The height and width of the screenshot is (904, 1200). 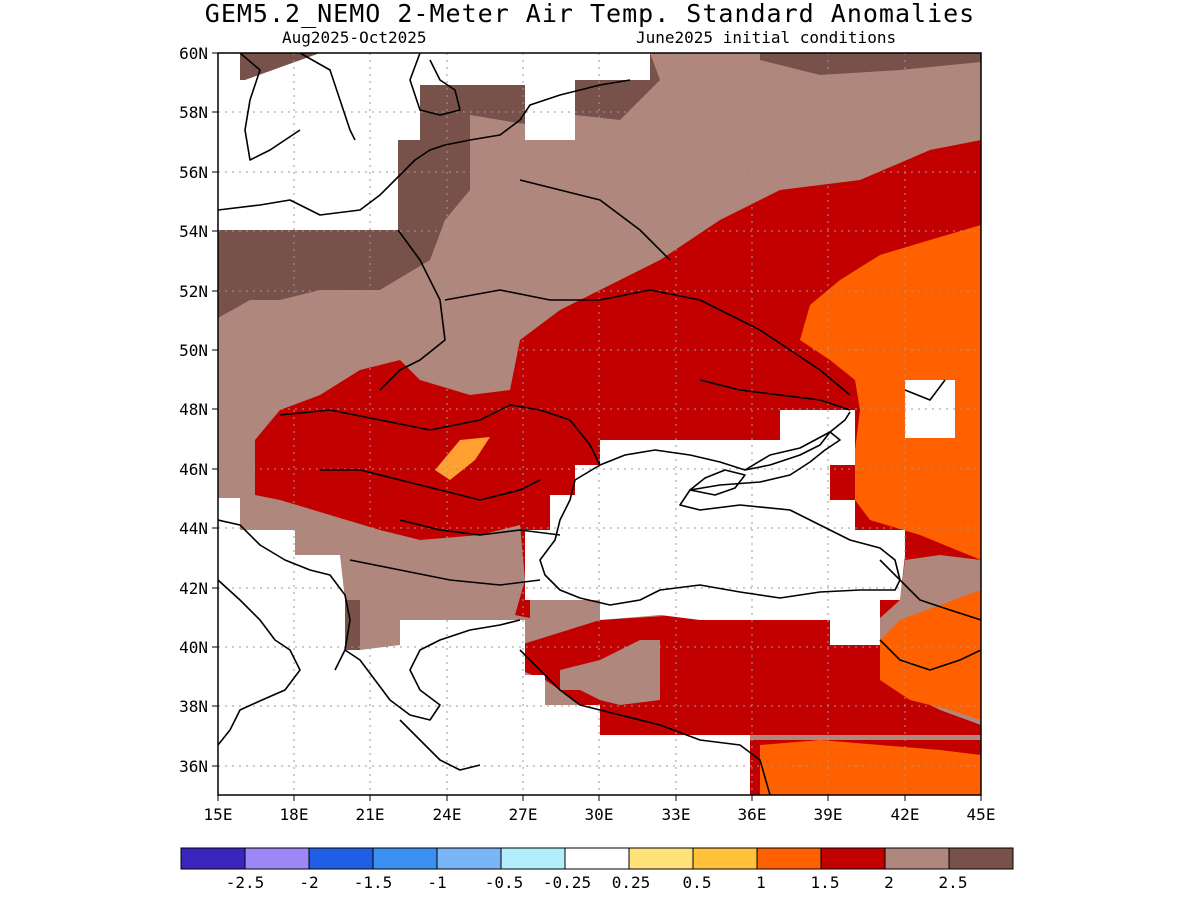 I want to click on anomaly-region-brown, so click(x=870, y=64).